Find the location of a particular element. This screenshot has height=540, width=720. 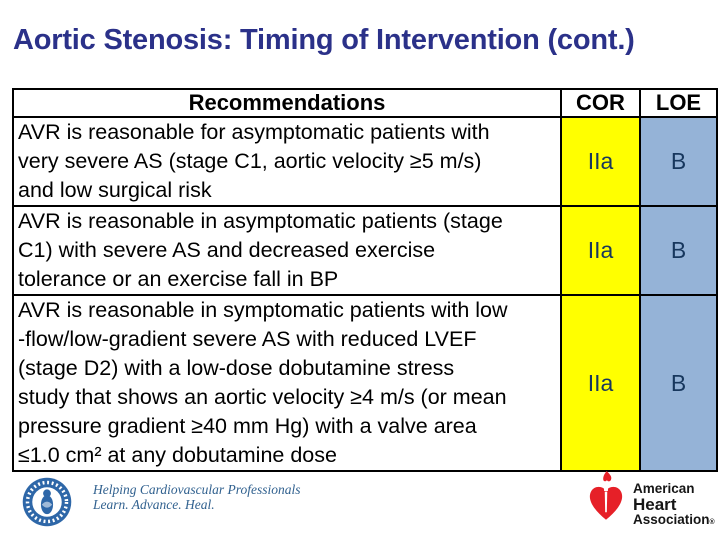

aha-line-american: American is located at coordinates (664, 488).